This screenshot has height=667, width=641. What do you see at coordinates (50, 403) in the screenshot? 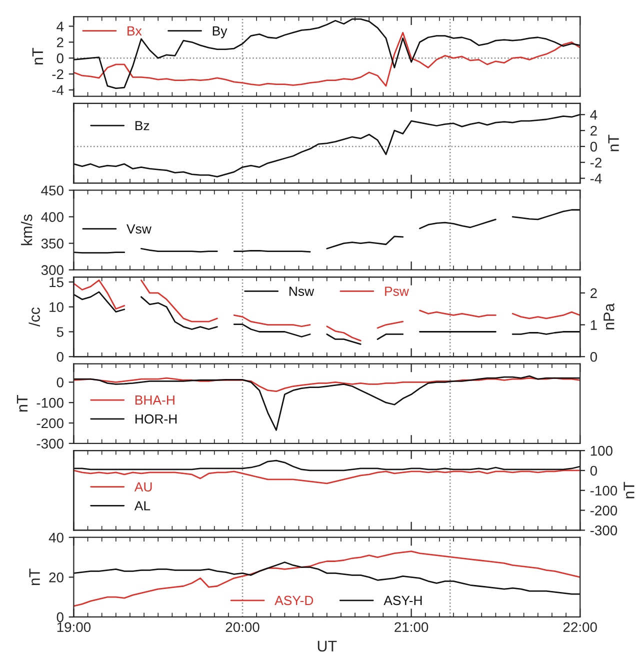
I see `y-tick-label: -100` at bounding box center [50, 403].